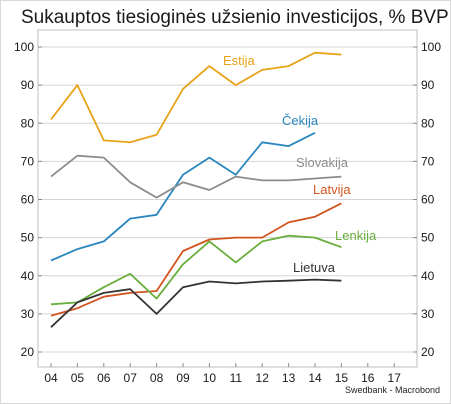  Describe the element at coordinates (342, 378) in the screenshot. I see `x-tick-label: 15` at that location.